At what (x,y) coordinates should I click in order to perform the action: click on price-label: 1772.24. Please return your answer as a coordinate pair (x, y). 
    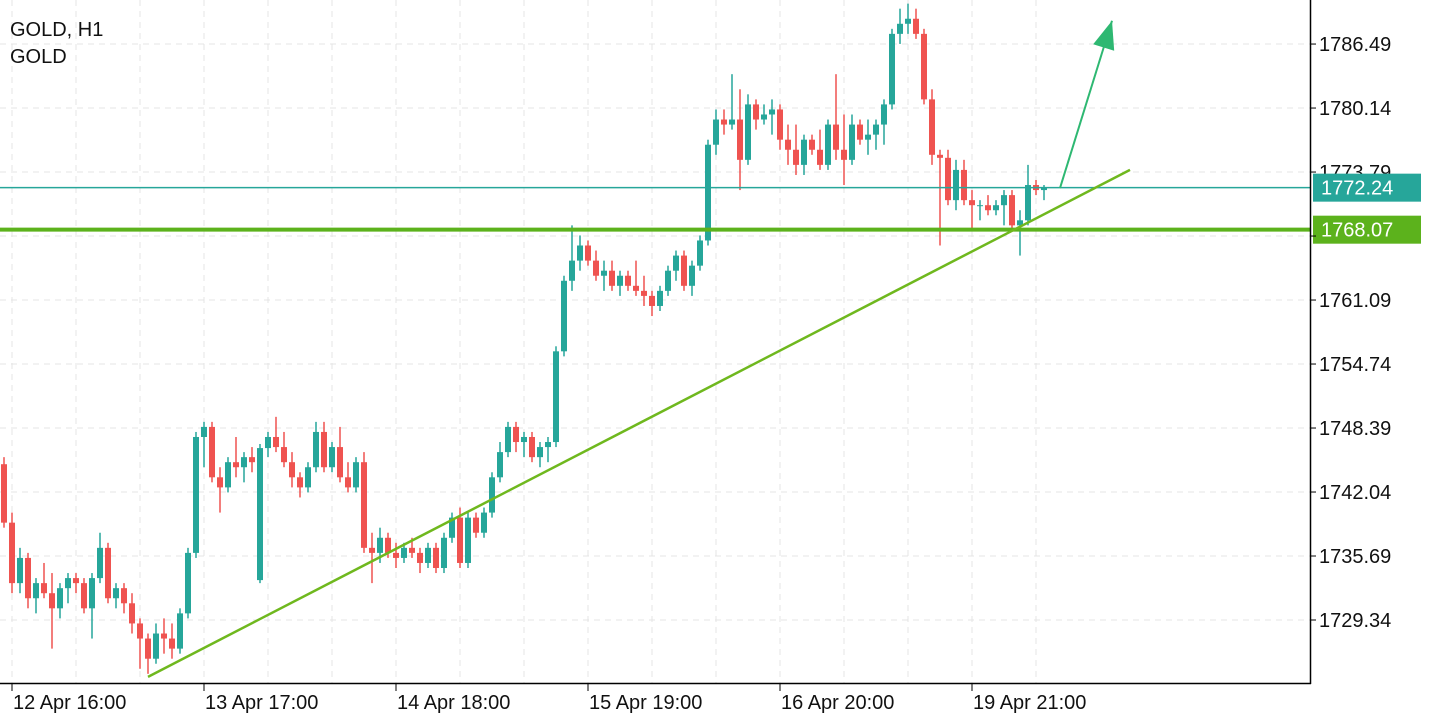
    Looking at the image, I should click on (1357, 189).